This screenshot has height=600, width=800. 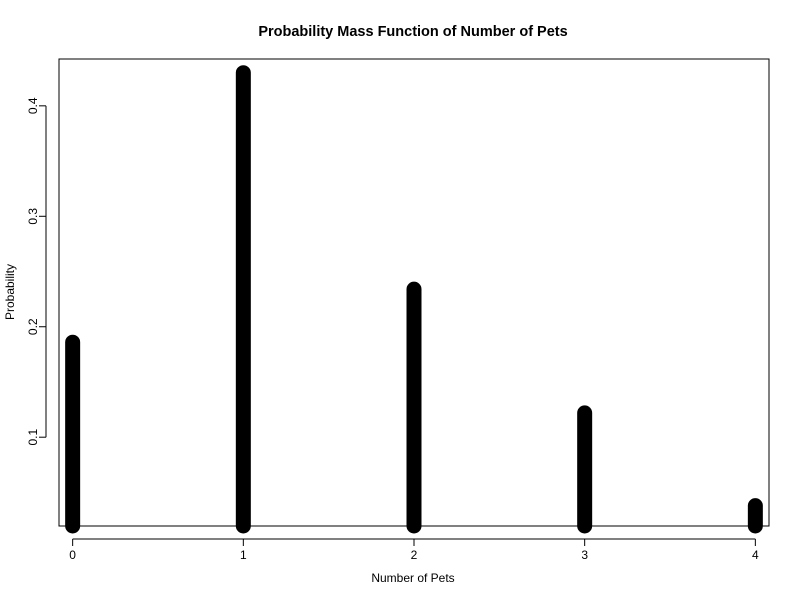 What do you see at coordinates (33, 105) in the screenshot?
I see `y-tick-label-0.4: 0.4` at bounding box center [33, 105].